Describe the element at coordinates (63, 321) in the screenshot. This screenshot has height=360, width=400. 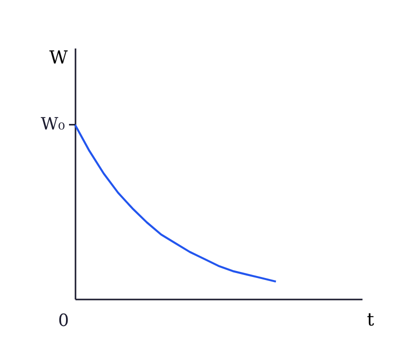
I see `text: 0` at that location.